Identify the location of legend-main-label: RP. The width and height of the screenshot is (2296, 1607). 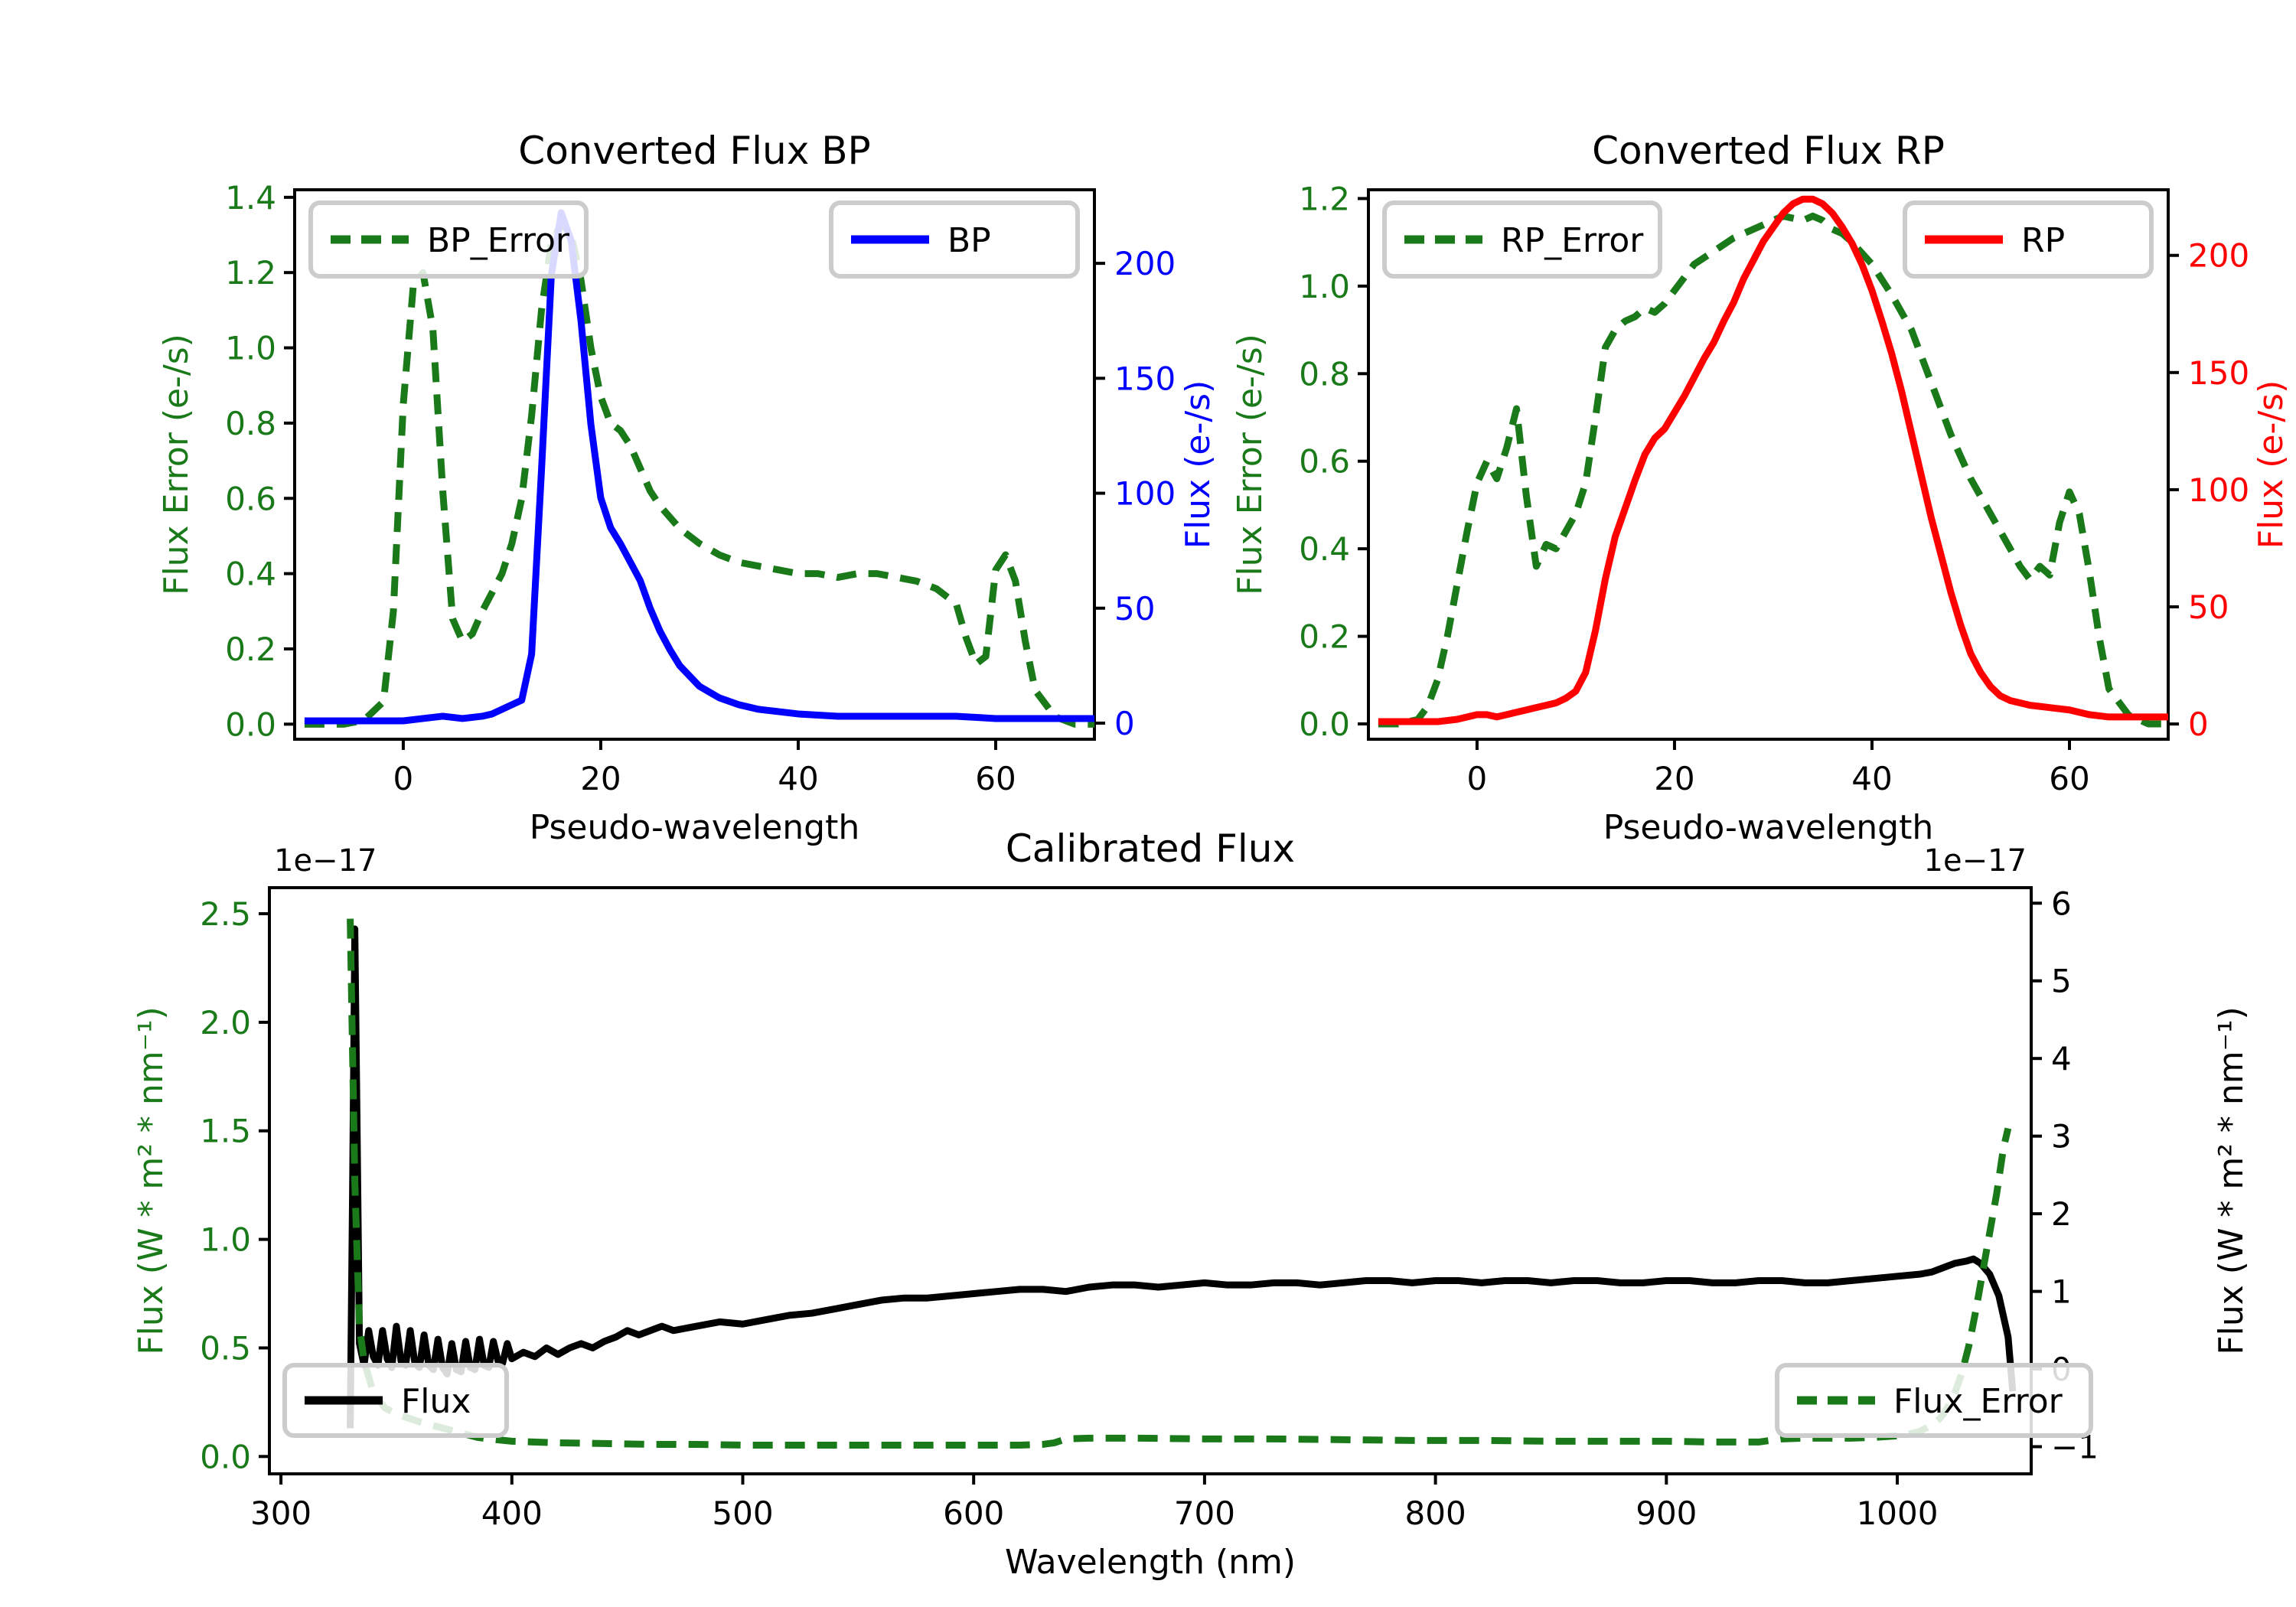
(2043, 240).